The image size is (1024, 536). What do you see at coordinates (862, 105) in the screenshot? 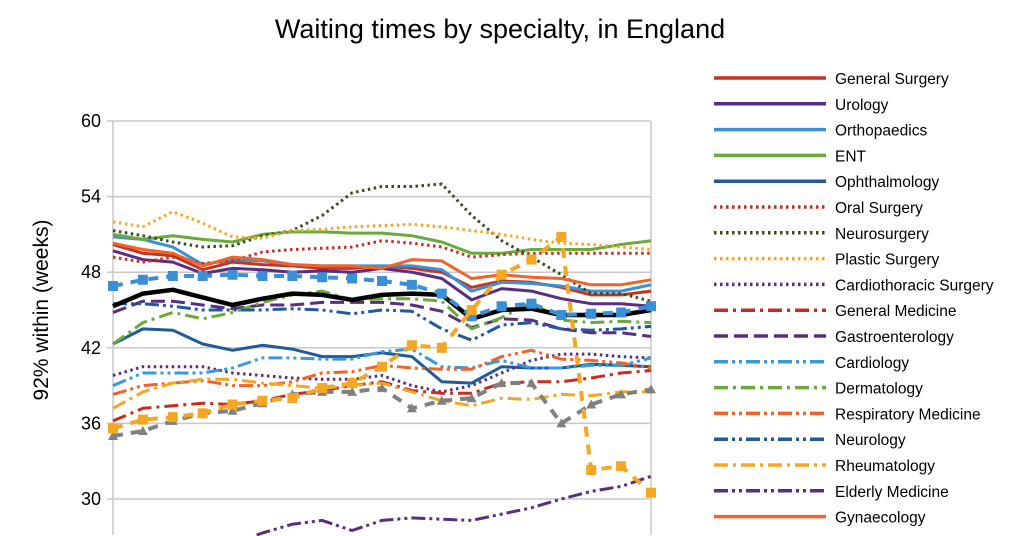
I see `legend-label: Urology` at bounding box center [862, 105].